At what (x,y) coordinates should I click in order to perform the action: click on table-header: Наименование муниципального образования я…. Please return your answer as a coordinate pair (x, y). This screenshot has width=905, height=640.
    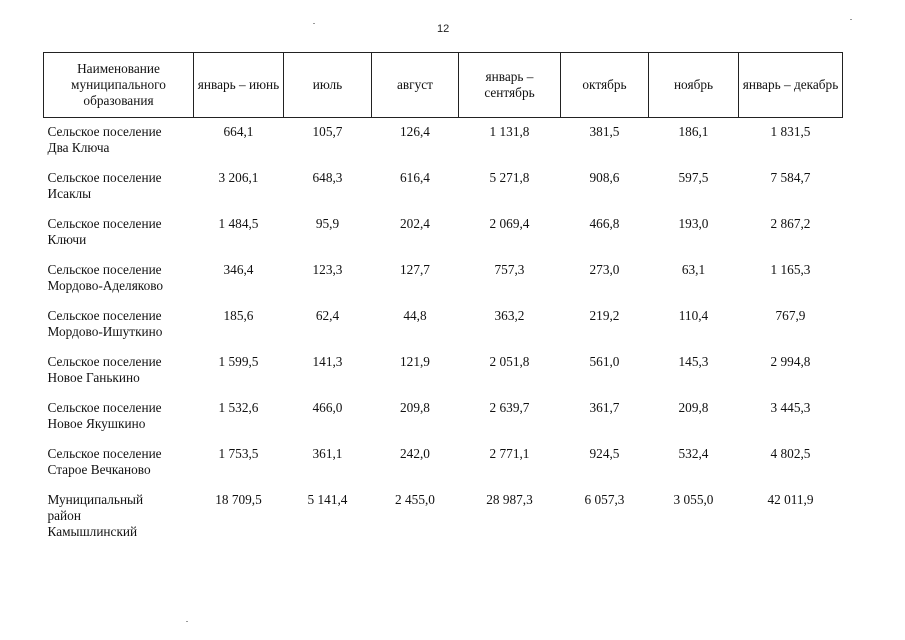
    Looking at the image, I should click on (443, 85).